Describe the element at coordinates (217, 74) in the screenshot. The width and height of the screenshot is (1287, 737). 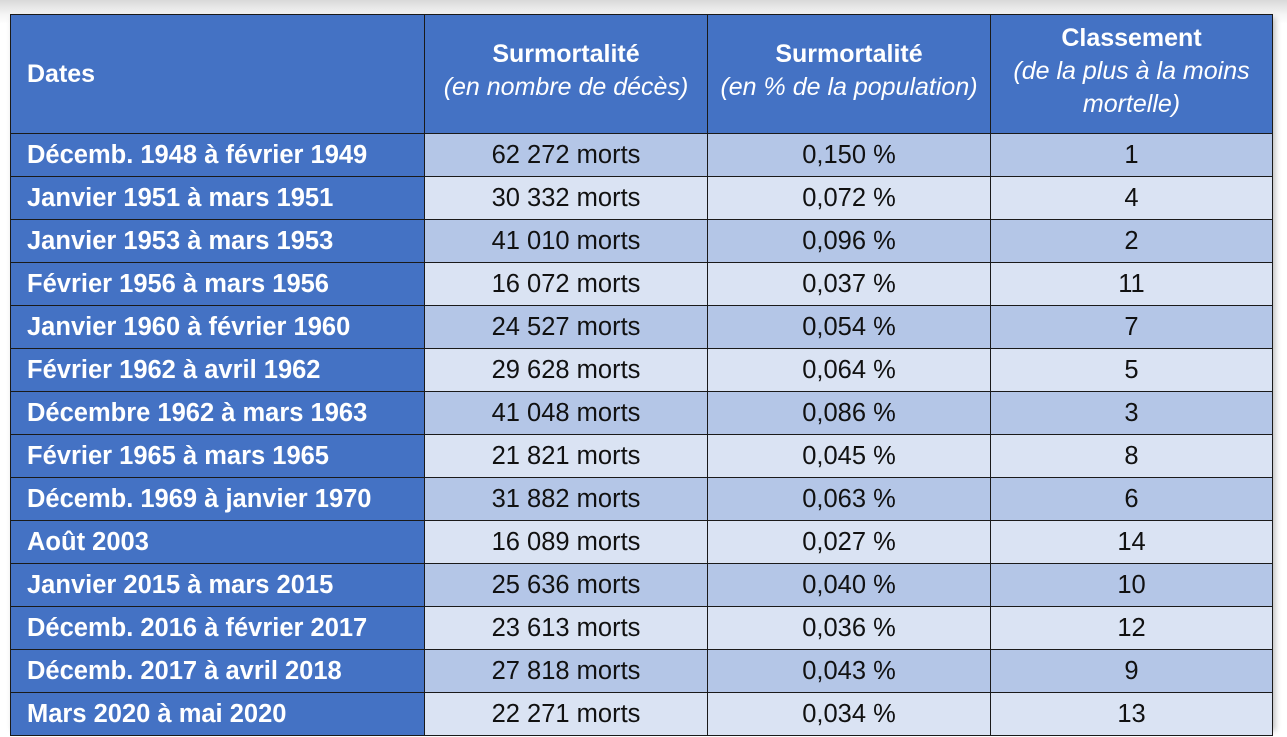
I see `header-dates: Dates` at that location.